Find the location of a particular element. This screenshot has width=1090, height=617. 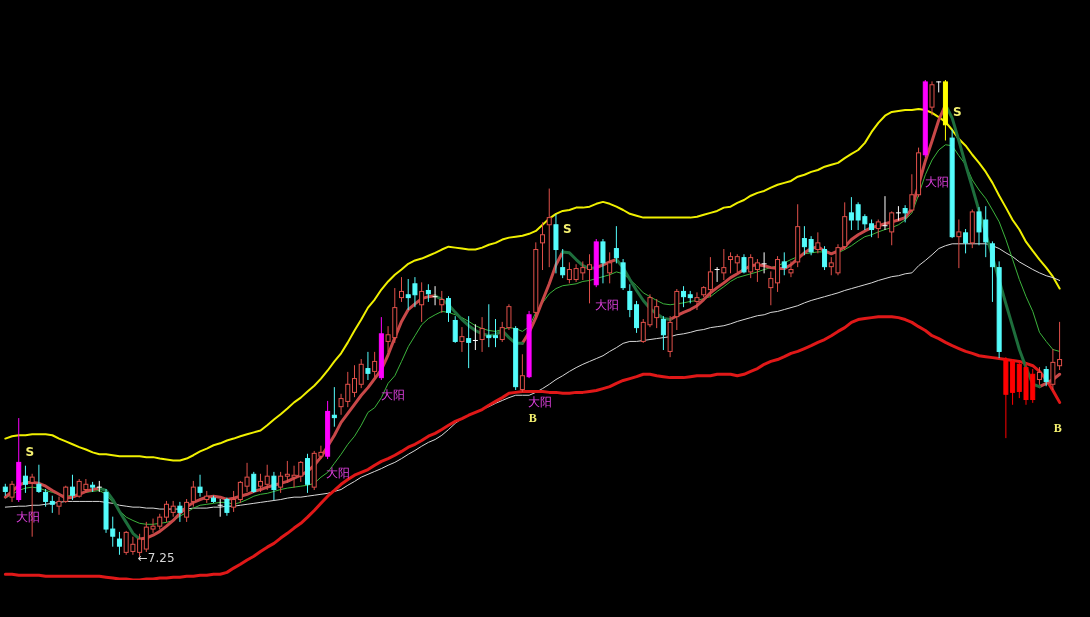

annotation: ←7.25 is located at coordinates (156, 558).